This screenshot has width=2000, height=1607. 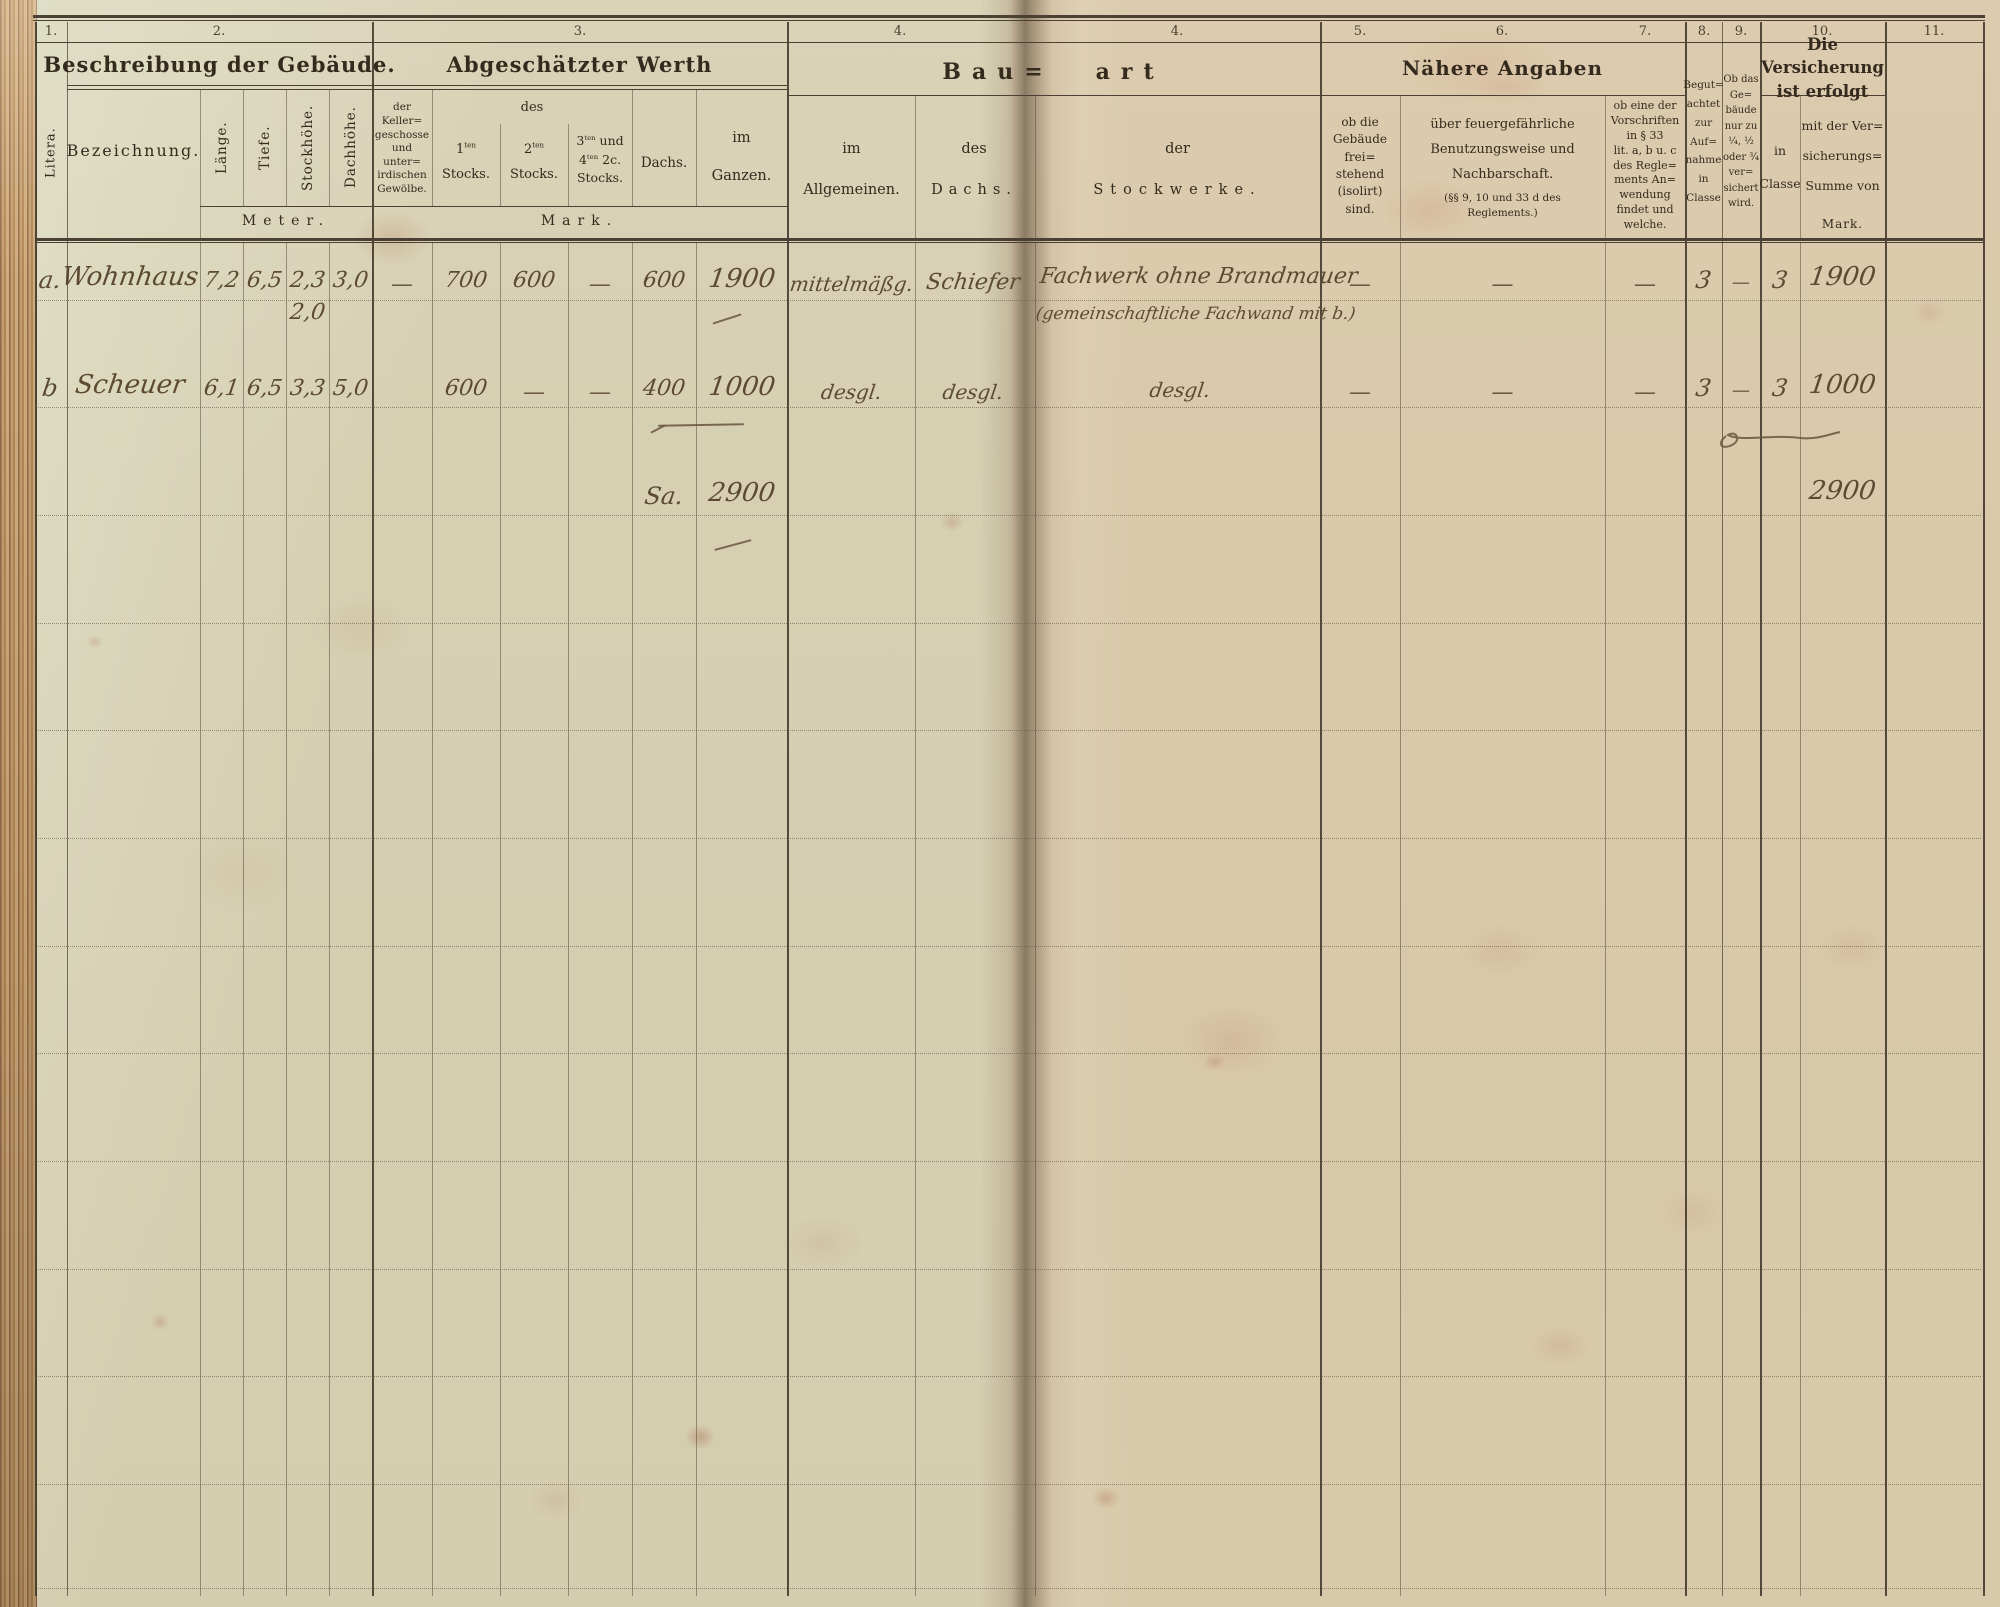 I want to click on header-bauart-dach-line2: Dachs., so click(x=974, y=190).